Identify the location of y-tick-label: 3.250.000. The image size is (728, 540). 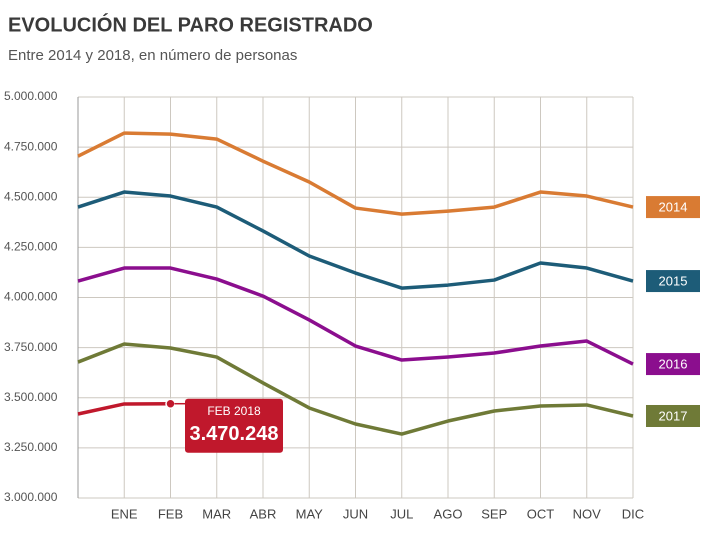
(31, 447).